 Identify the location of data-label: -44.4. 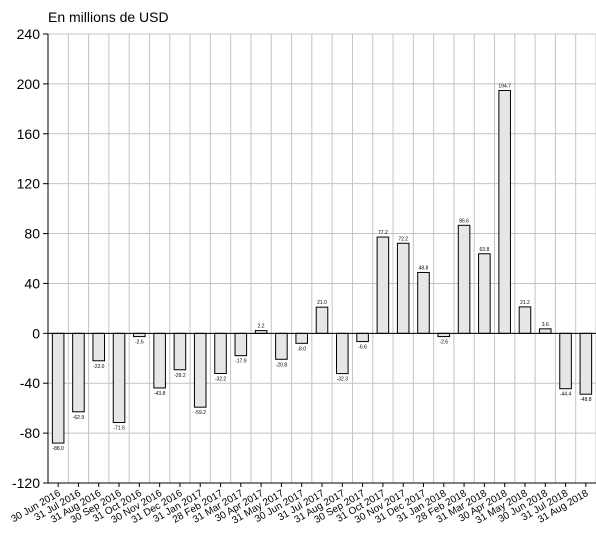
(566, 395).